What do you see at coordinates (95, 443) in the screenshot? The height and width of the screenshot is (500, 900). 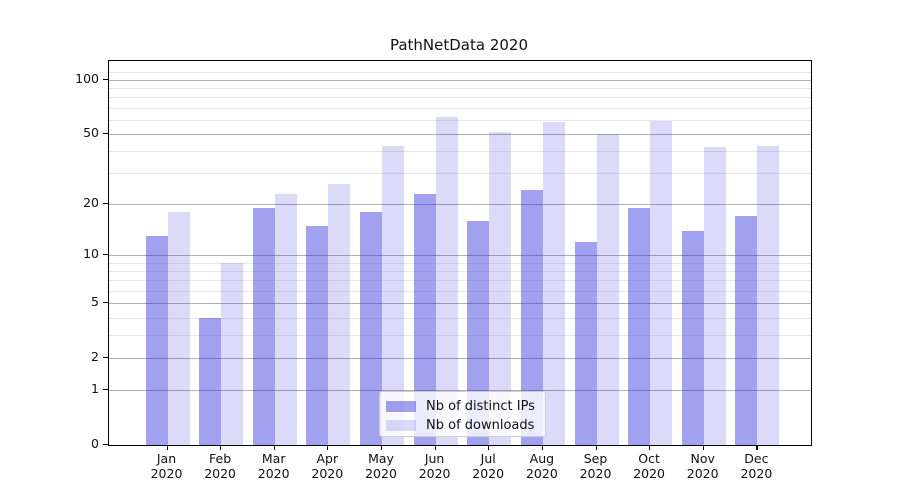 I see `y-tick-label: 0` at bounding box center [95, 443].